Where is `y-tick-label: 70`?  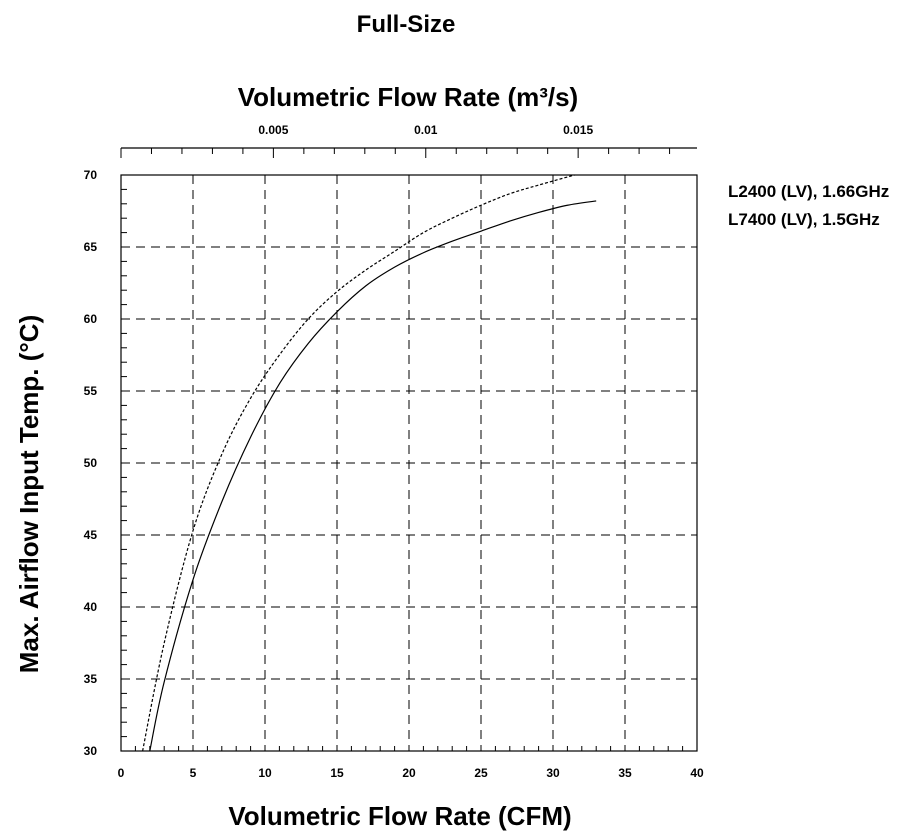
y-tick-label: 70 is located at coordinates (91, 175).